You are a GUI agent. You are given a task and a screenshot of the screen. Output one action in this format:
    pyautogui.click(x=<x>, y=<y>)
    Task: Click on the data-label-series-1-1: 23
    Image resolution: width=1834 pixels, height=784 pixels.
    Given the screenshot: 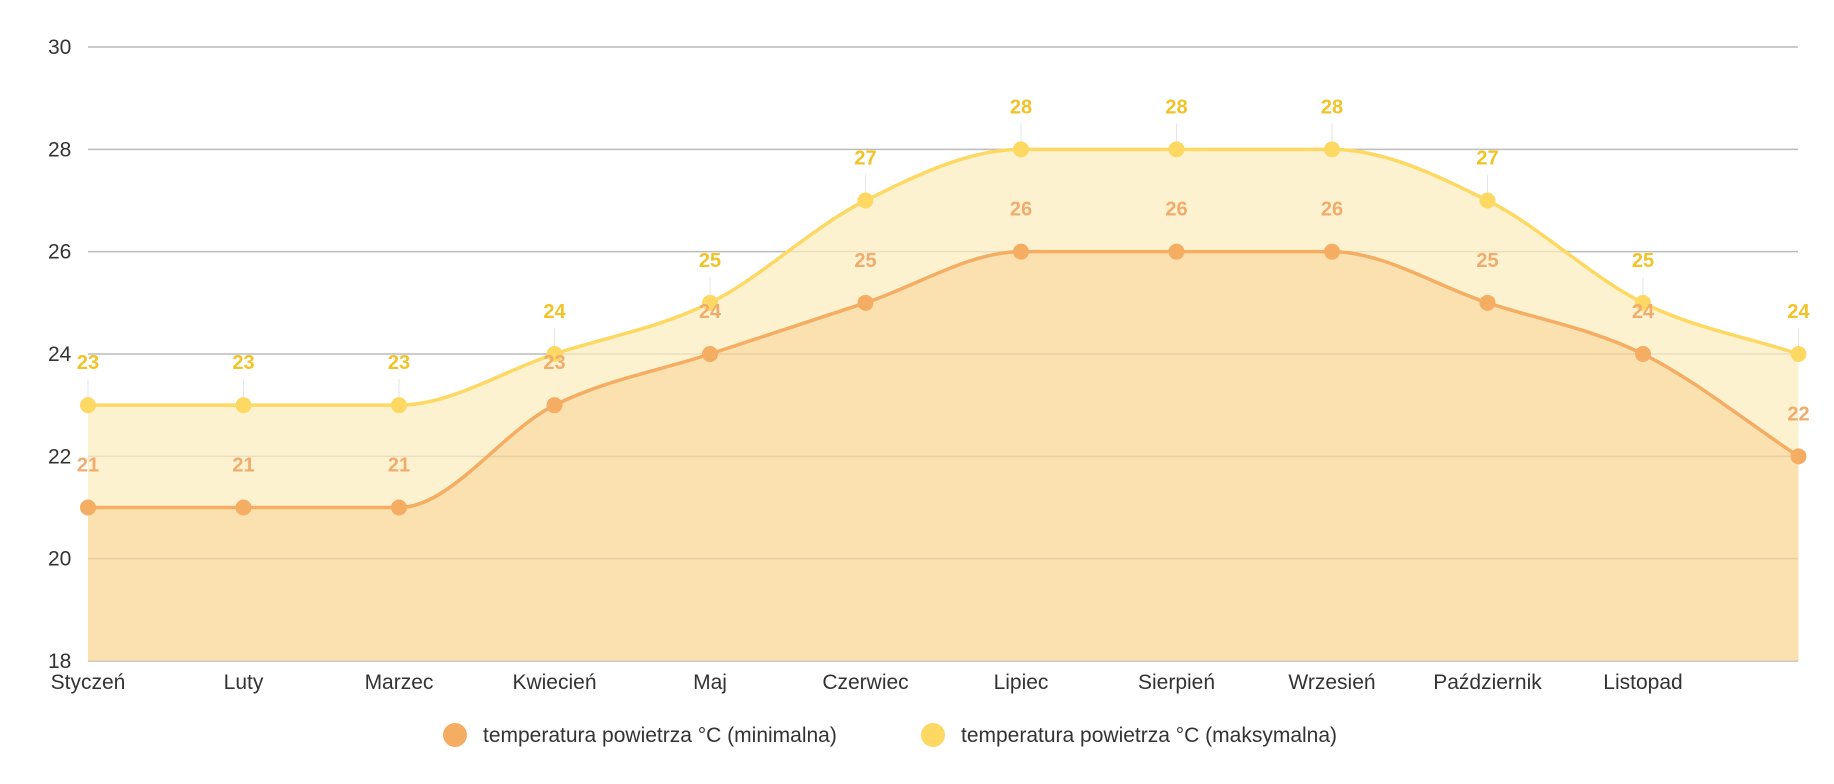 What is the action you would take?
    pyautogui.click(x=243, y=363)
    